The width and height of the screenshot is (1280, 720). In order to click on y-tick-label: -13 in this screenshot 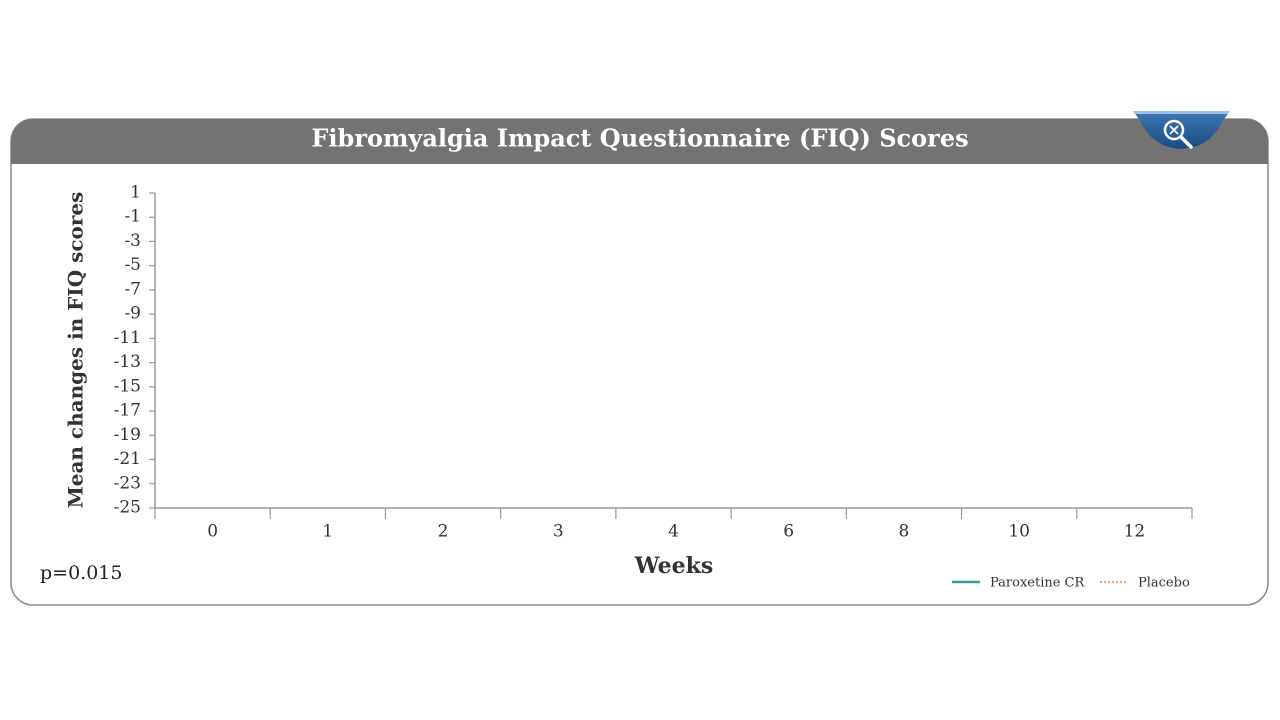, I will do `click(127, 362)`.